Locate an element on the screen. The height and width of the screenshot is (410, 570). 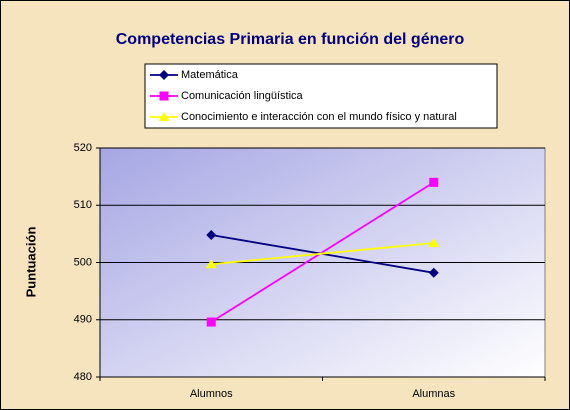
y-tick-label: 490 is located at coordinates (83, 320).